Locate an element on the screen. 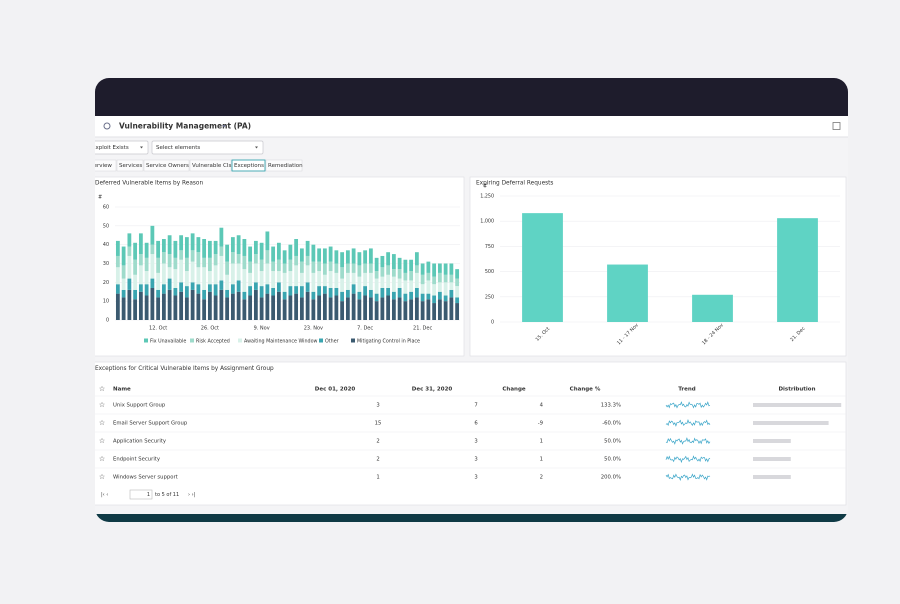 The height and width of the screenshot is (604, 900). star-icon: ☆ is located at coordinates (102, 441).